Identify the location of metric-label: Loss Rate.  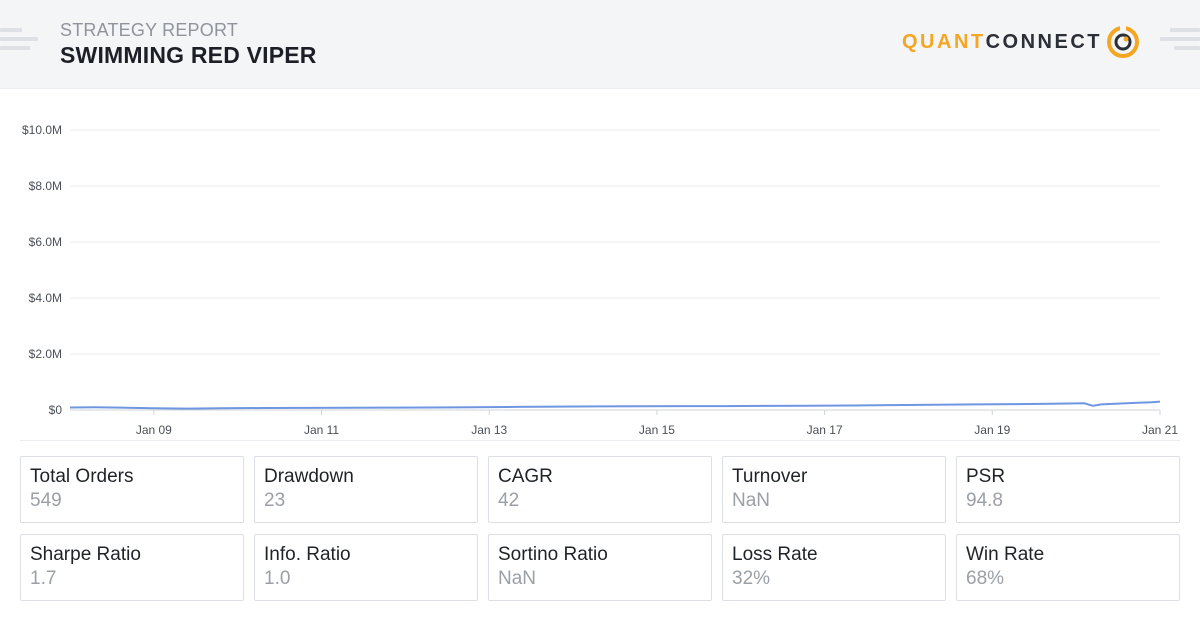
(775, 554).